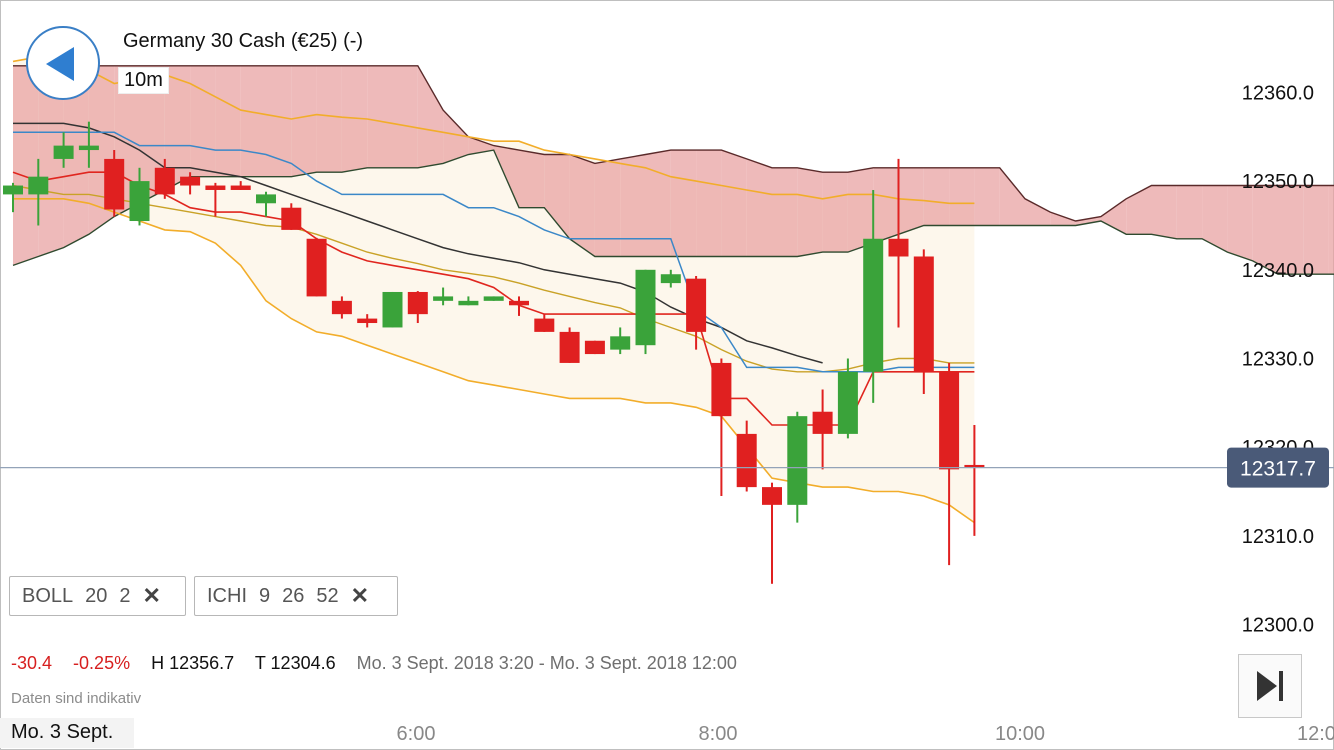  Describe the element at coordinates (1278, 182) in the screenshot. I see `y-tick-label: 12350.0` at that location.